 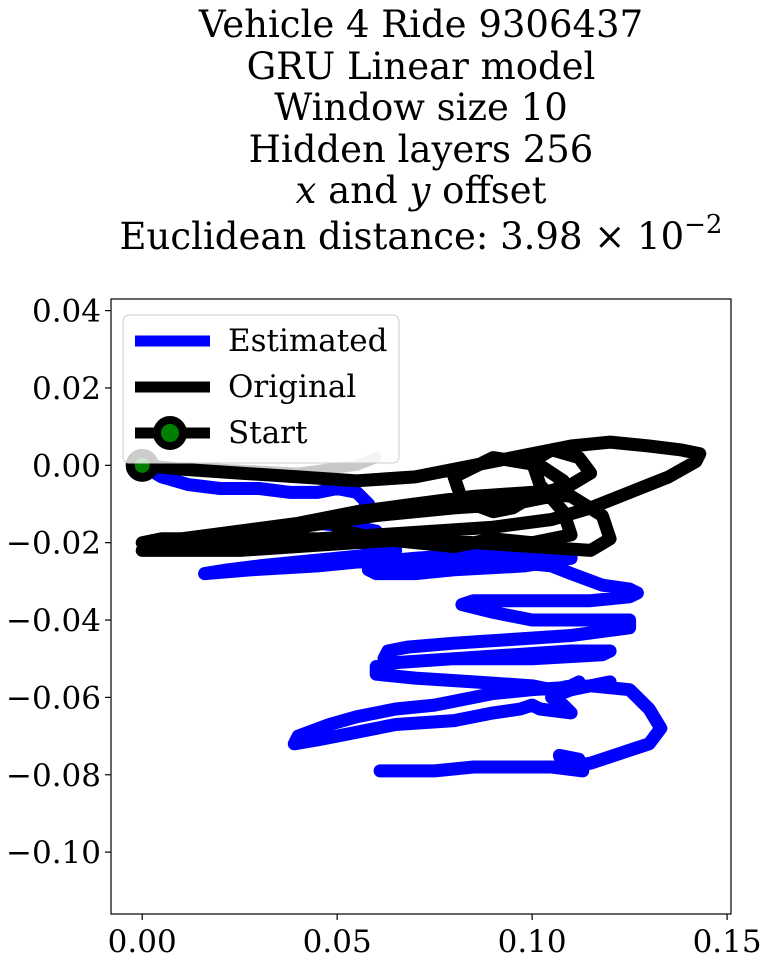 What do you see at coordinates (488, 190) in the screenshot?
I see `title-offset: offset` at bounding box center [488, 190].